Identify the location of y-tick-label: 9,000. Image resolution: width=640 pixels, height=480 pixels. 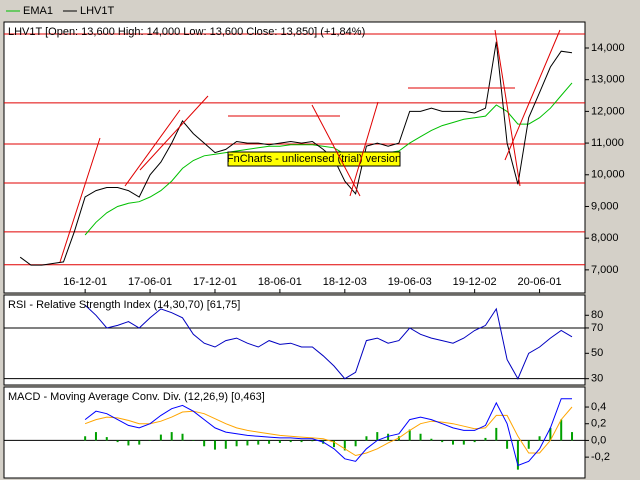
(605, 206).